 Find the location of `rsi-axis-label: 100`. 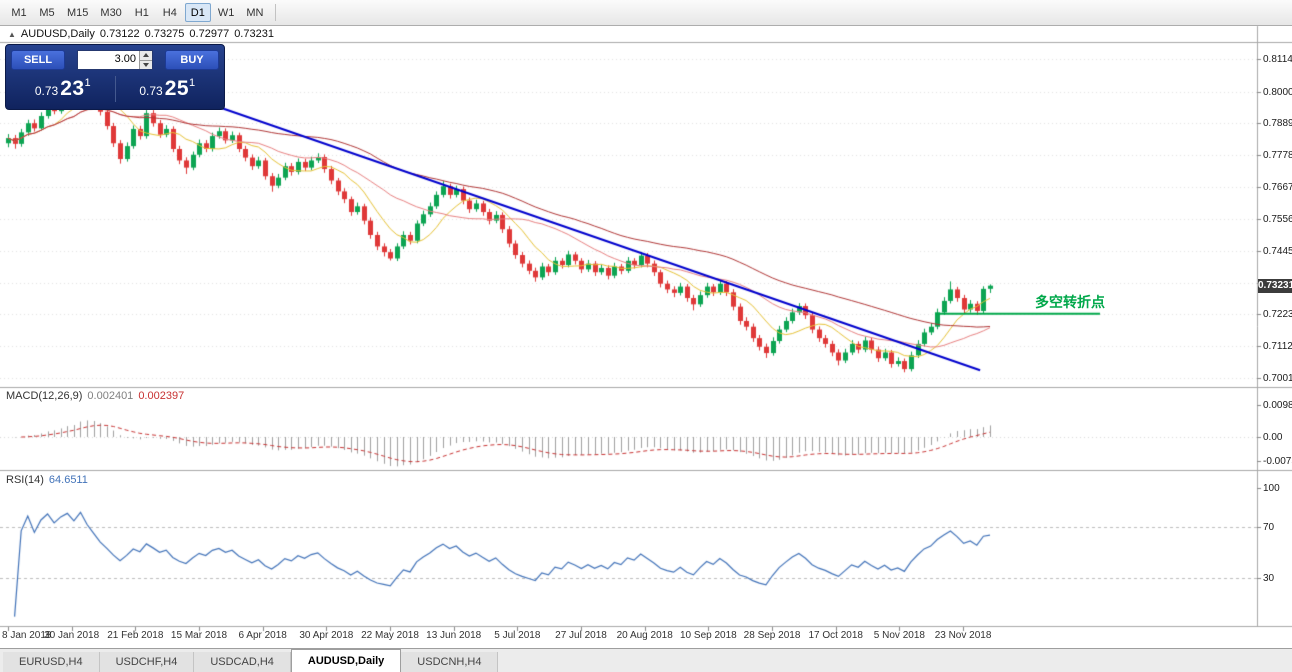

rsi-axis-label: 100 is located at coordinates (1271, 488).